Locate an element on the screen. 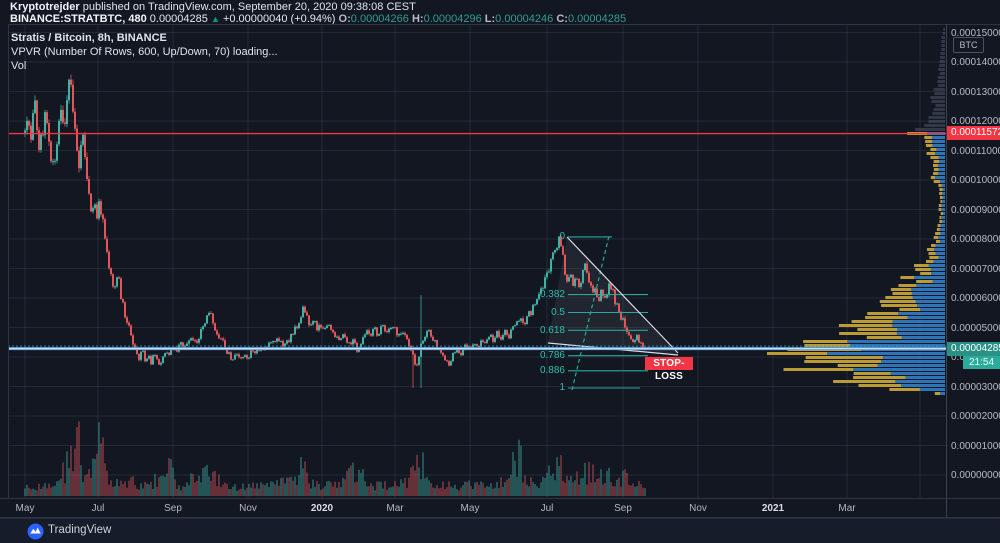 The width and height of the screenshot is (1000, 543). tradingview-footer: TradingView is located at coordinates (500, 530).